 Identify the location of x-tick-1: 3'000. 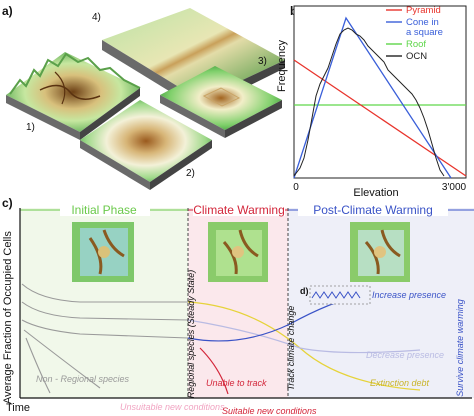
(454, 187).